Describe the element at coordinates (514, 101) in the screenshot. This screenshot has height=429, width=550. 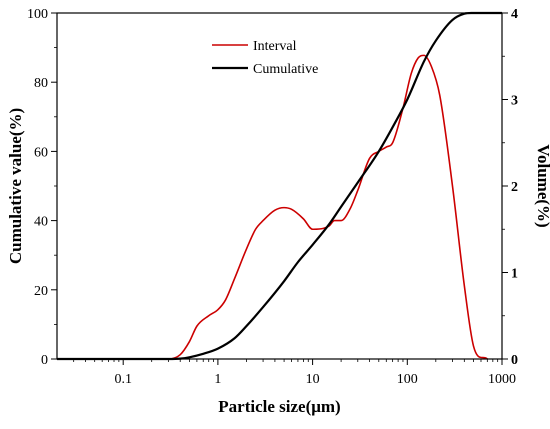
I see `y-right-tick-label: 3` at that location.